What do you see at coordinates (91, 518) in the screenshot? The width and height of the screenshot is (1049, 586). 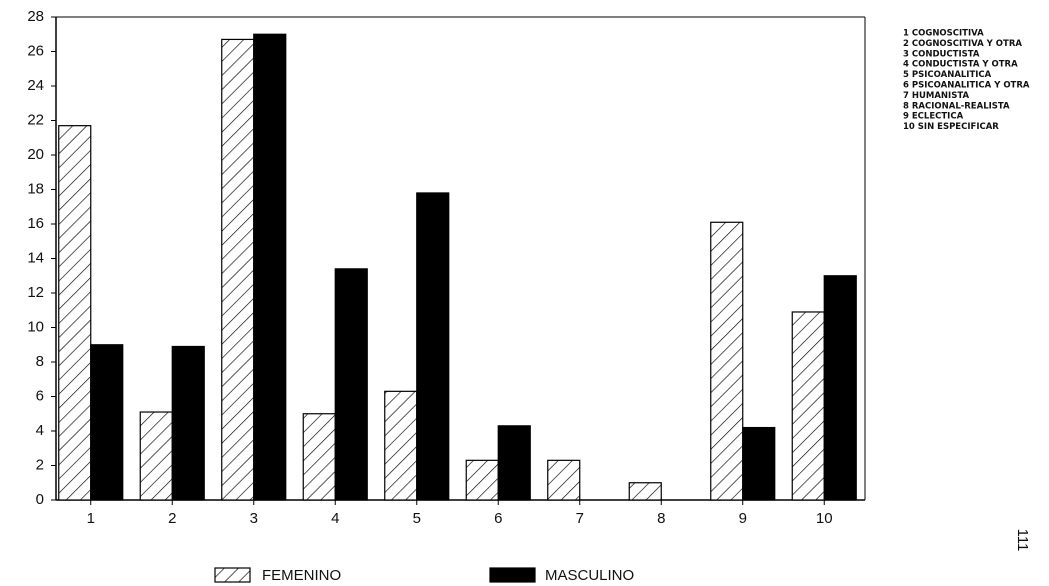 I see `x-tick-label: 1` at bounding box center [91, 518].